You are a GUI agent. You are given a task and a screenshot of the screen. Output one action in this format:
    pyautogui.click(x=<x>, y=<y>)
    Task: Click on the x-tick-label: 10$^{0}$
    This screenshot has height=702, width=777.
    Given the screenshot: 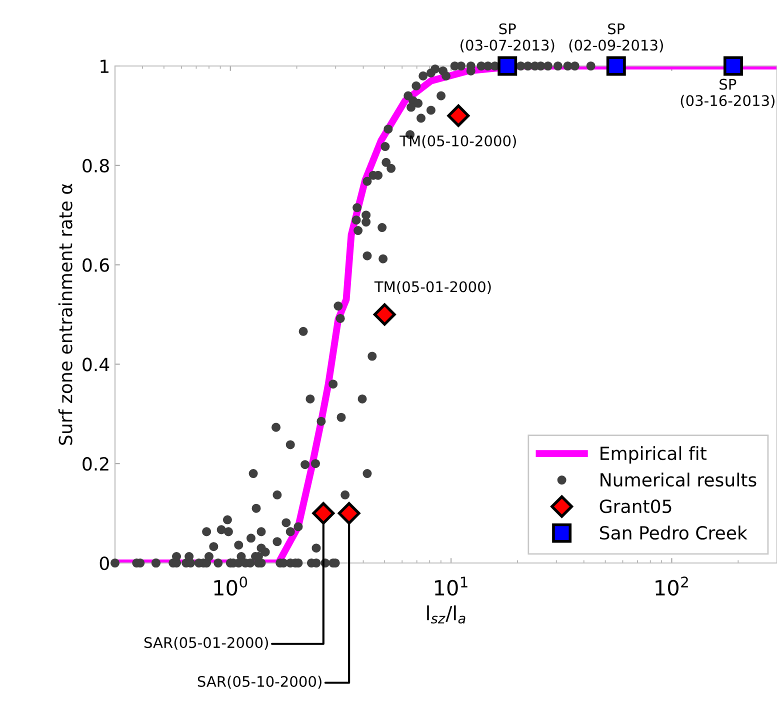 What is the action you would take?
    pyautogui.click(x=231, y=586)
    